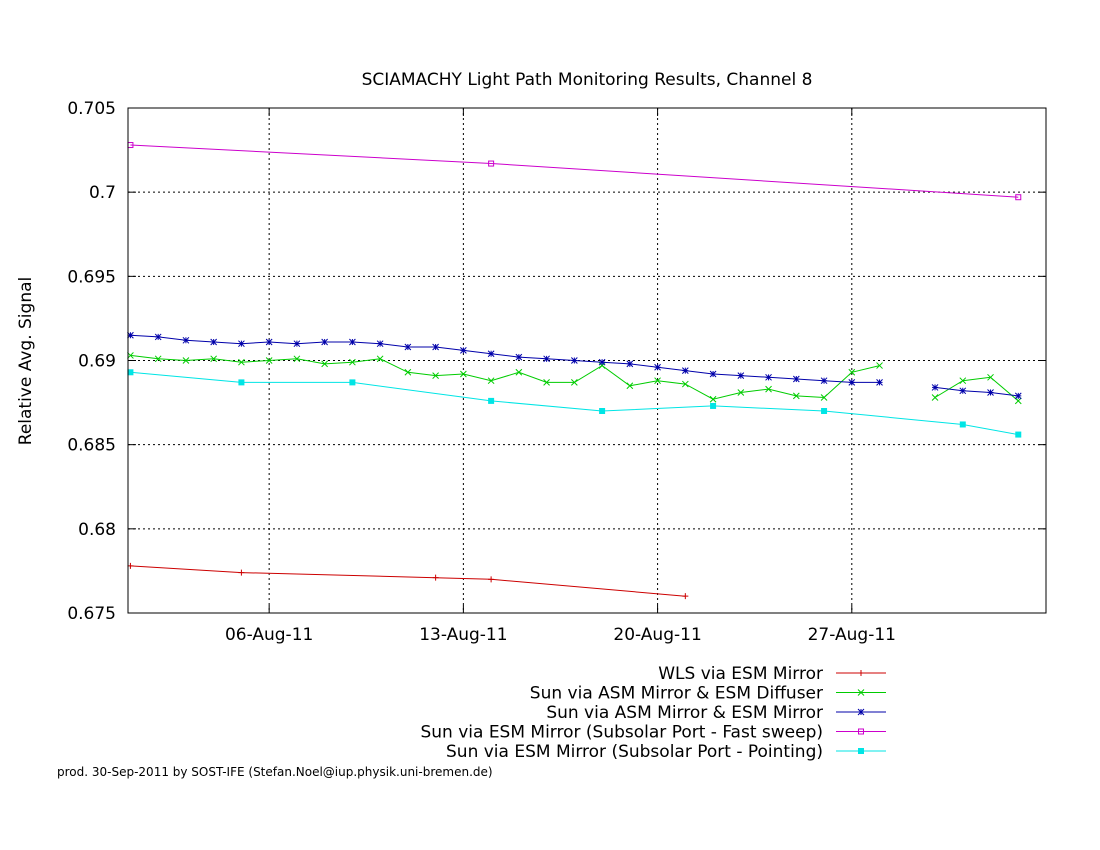 The width and height of the screenshot is (1100, 850). Describe the element at coordinates (26, 361) in the screenshot. I see `y-axis-label: Relative Avg. Signal` at that location.